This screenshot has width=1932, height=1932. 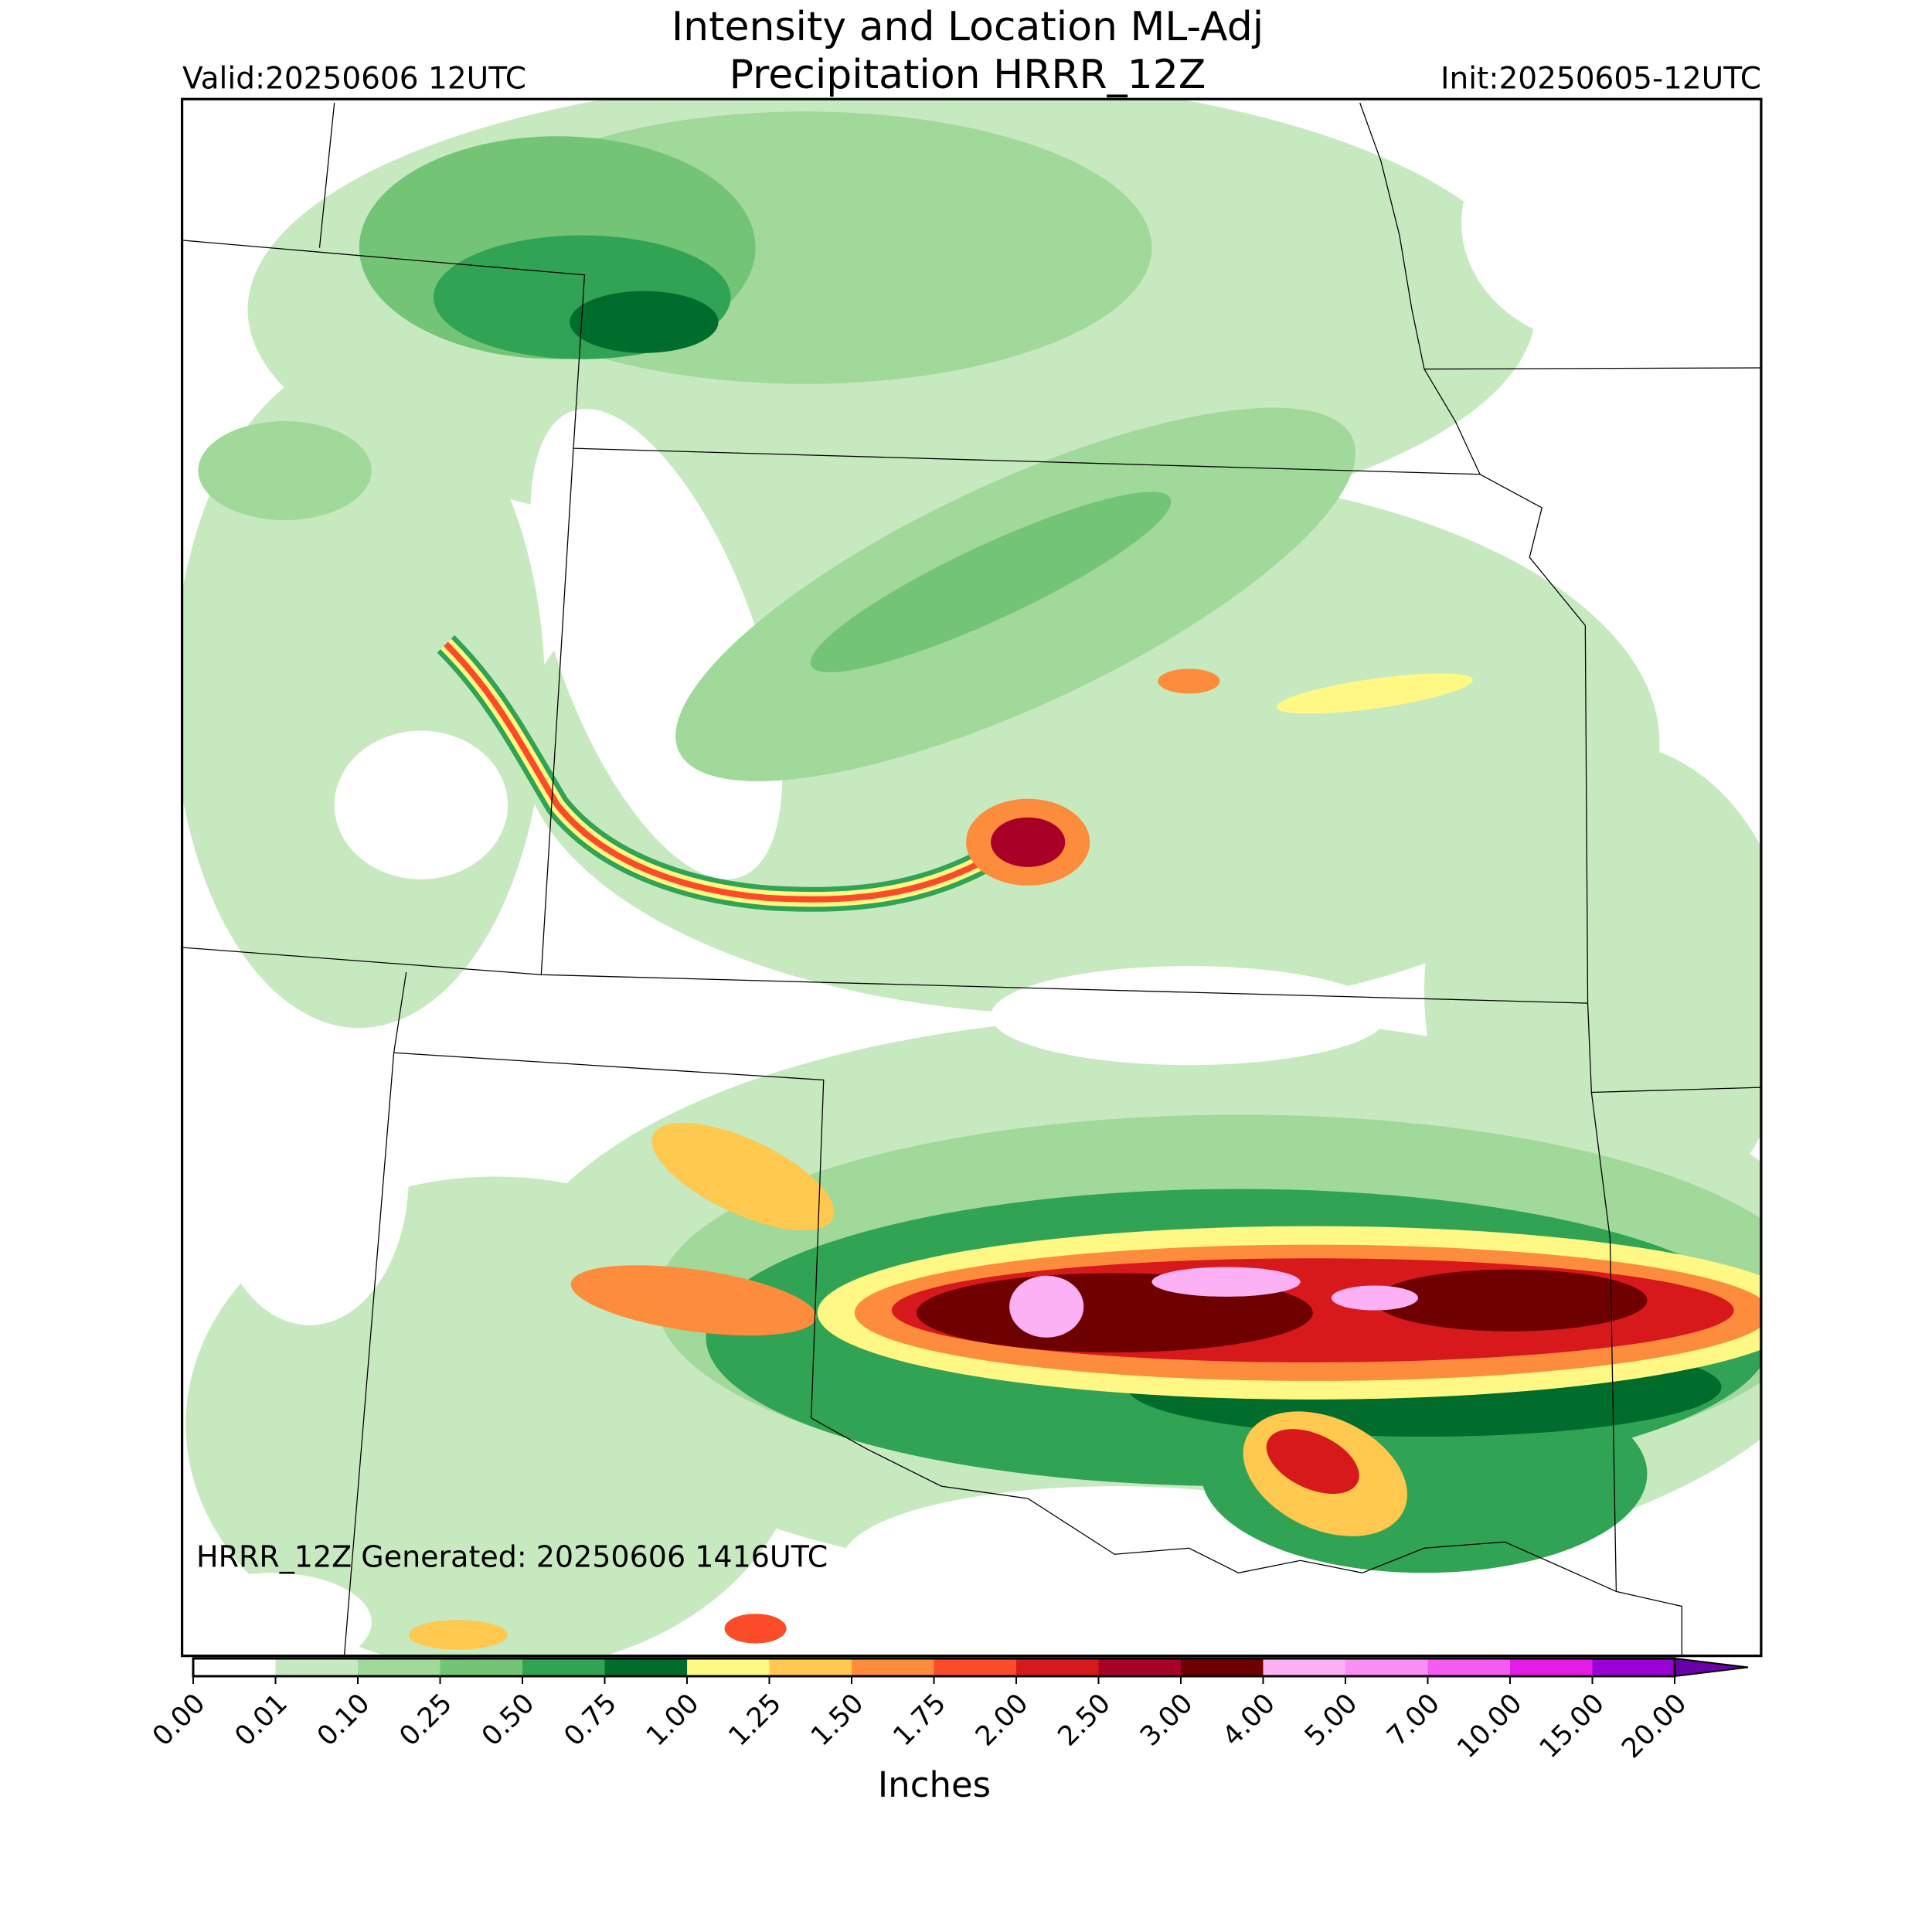 I want to click on colorbar-extension, so click(x=1712, y=1668).